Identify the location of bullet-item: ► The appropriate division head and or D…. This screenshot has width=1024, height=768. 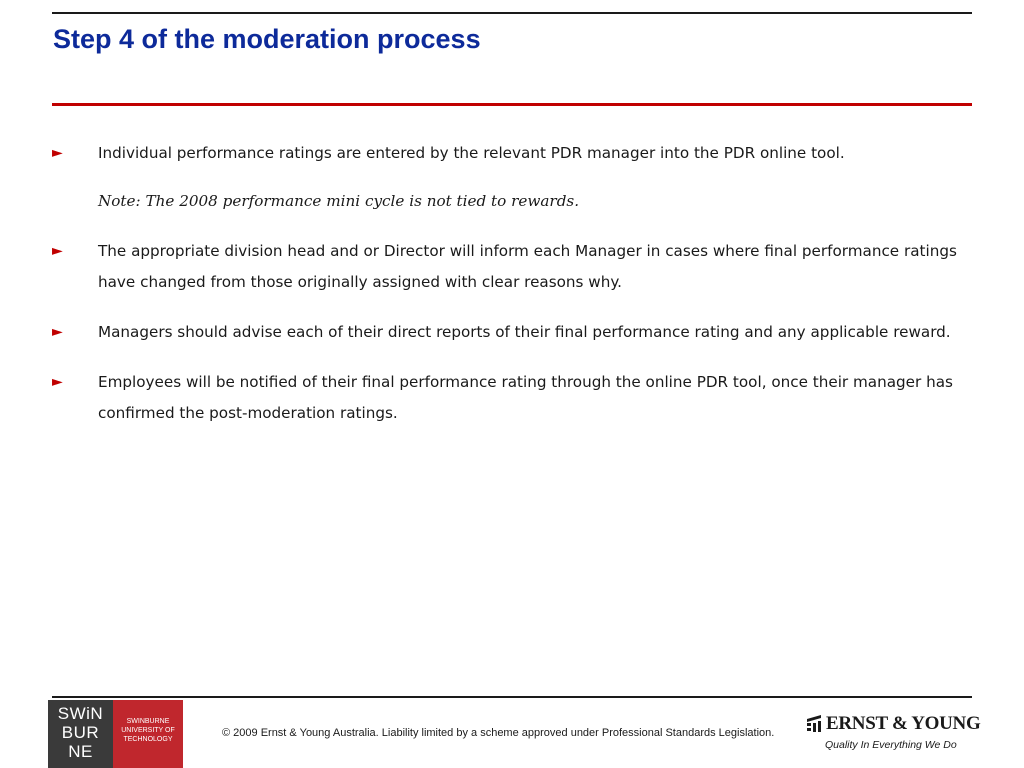
(517, 267).